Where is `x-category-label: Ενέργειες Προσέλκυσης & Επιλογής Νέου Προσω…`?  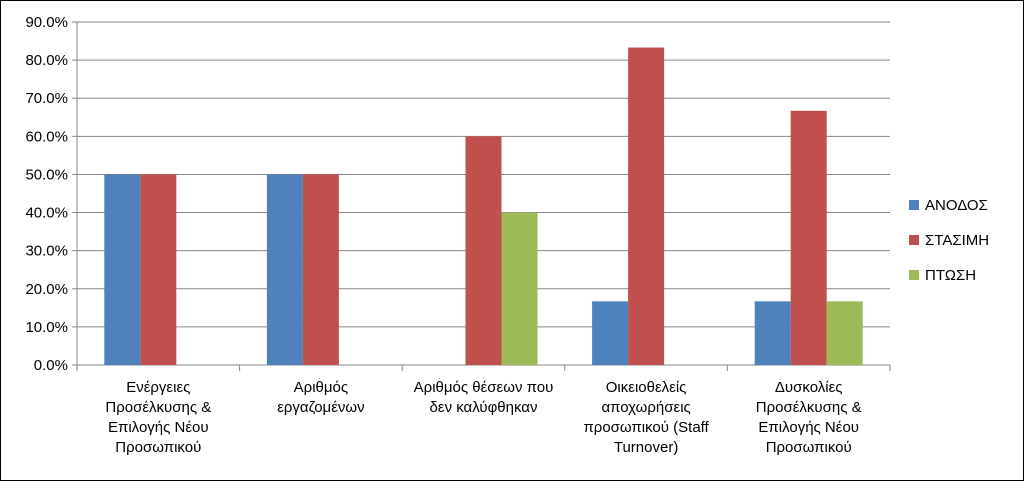 x-category-label: Ενέργειες Προσέλκυσης & Επιλογής Νέου Προσω… is located at coordinates (158, 417).